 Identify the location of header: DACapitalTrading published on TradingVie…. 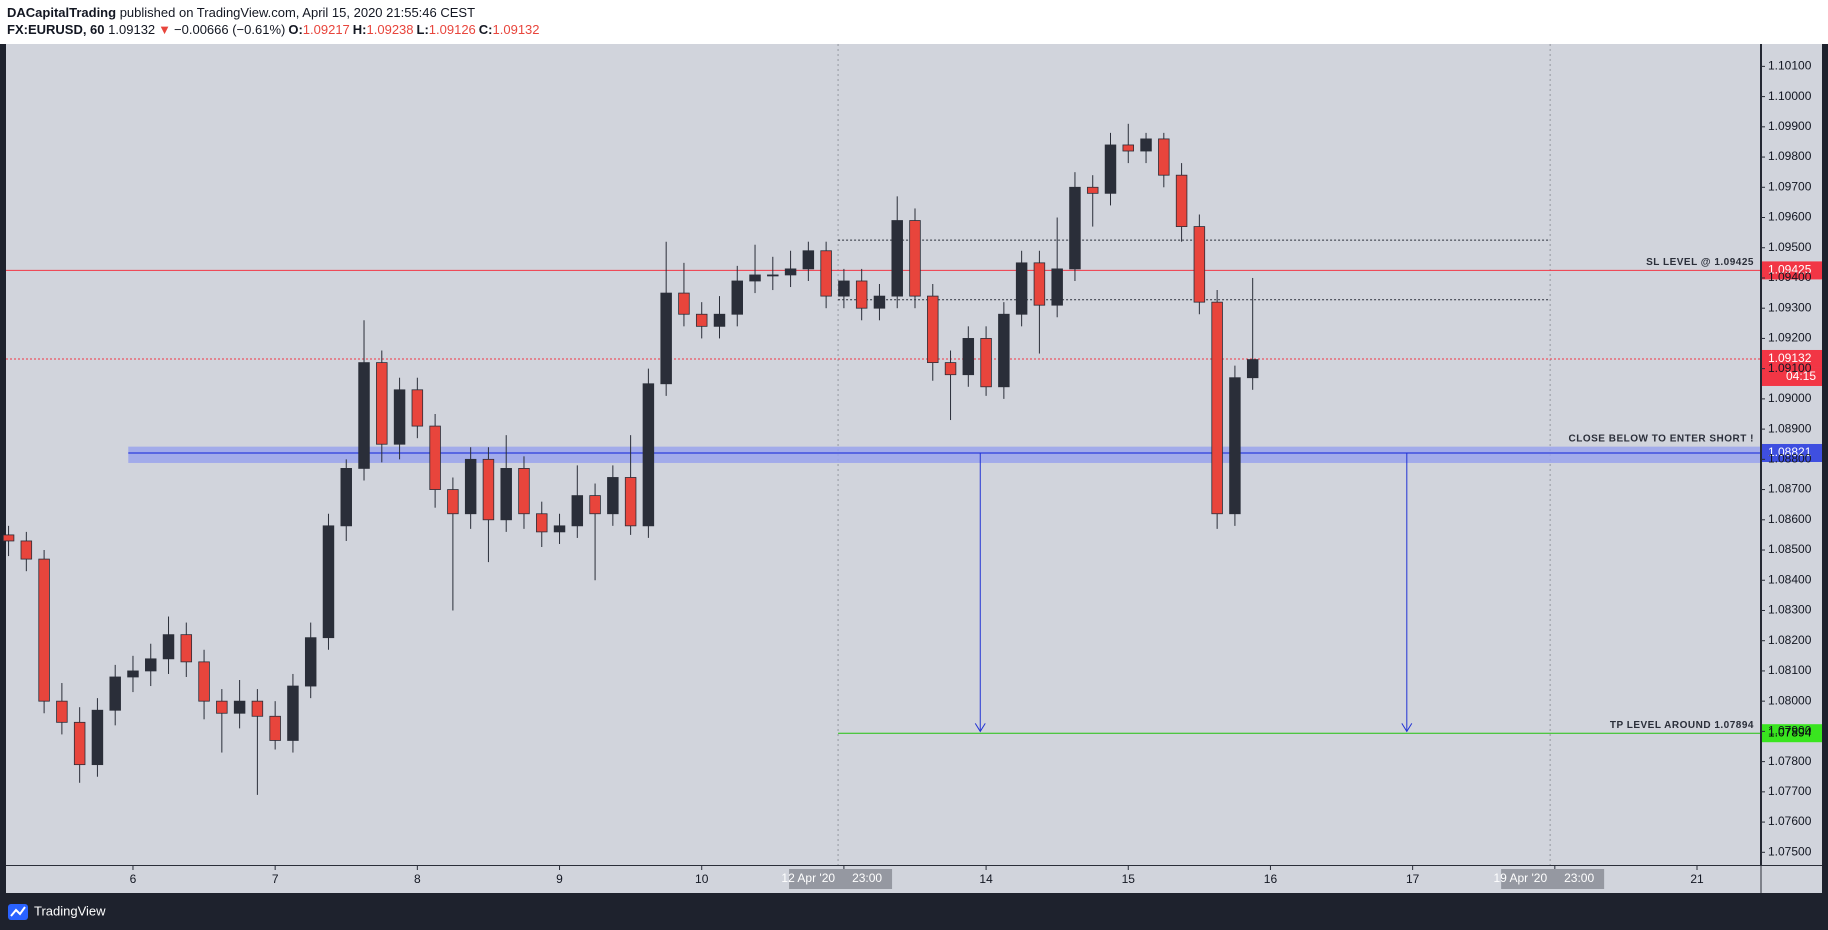
(914, 22).